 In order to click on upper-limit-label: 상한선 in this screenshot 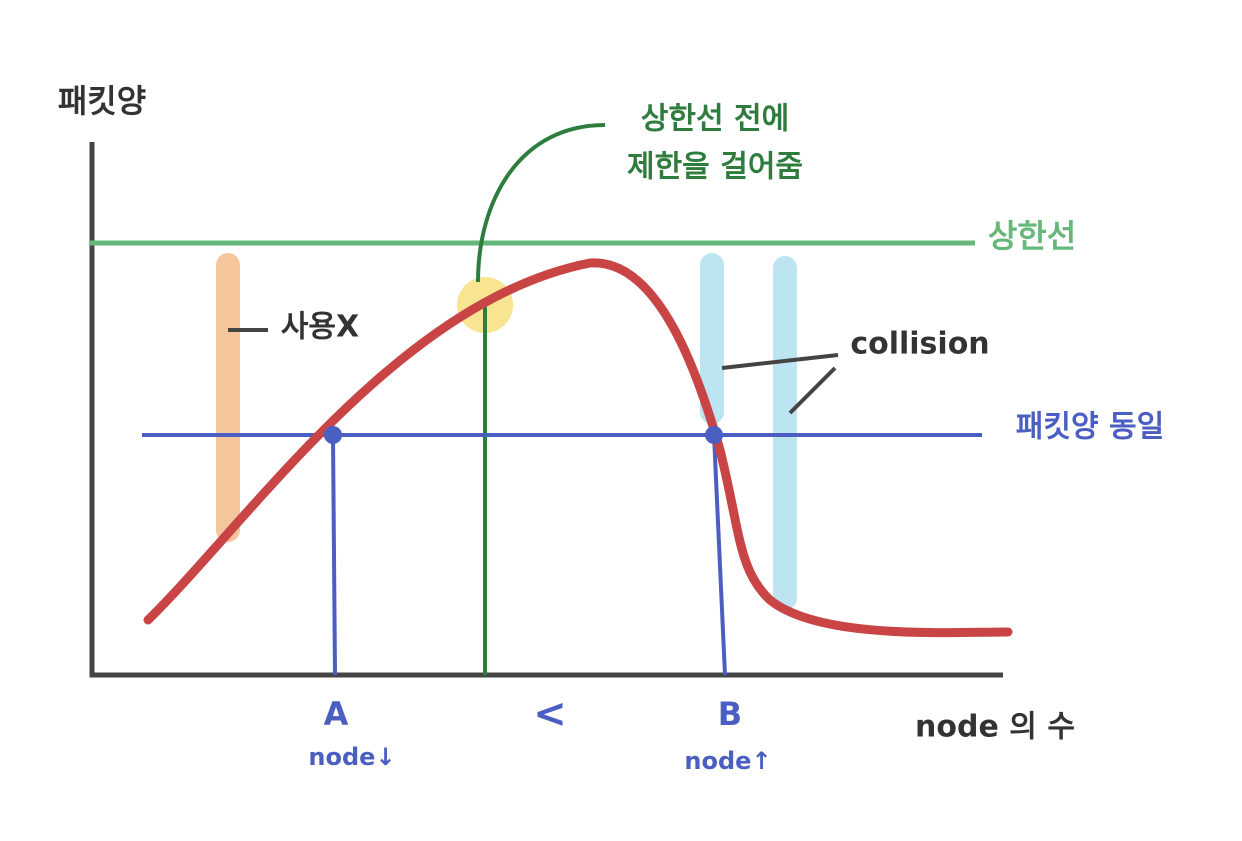, I will do `click(1032, 236)`.